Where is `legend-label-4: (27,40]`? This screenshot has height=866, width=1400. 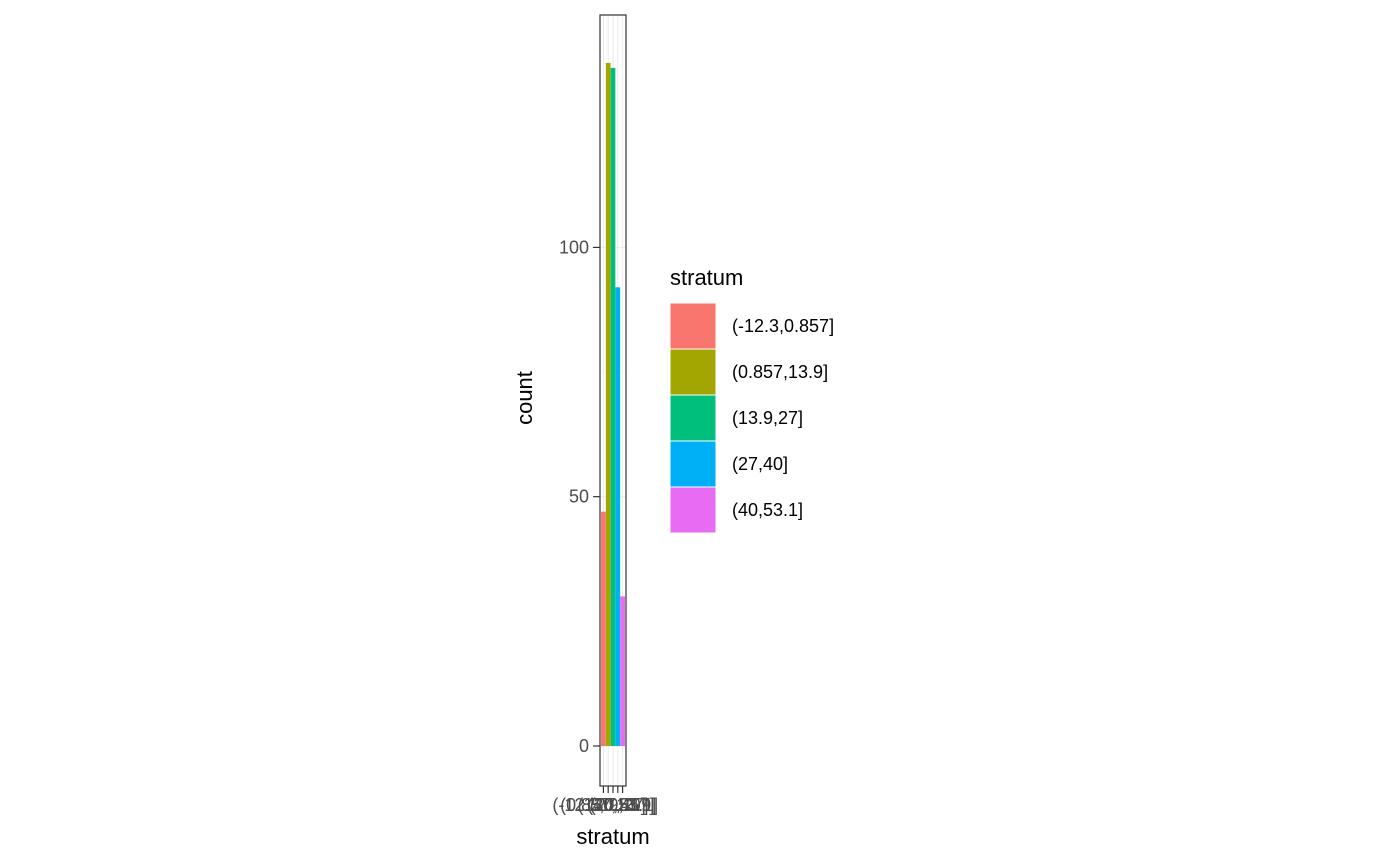 legend-label-4: (27,40] is located at coordinates (760, 464).